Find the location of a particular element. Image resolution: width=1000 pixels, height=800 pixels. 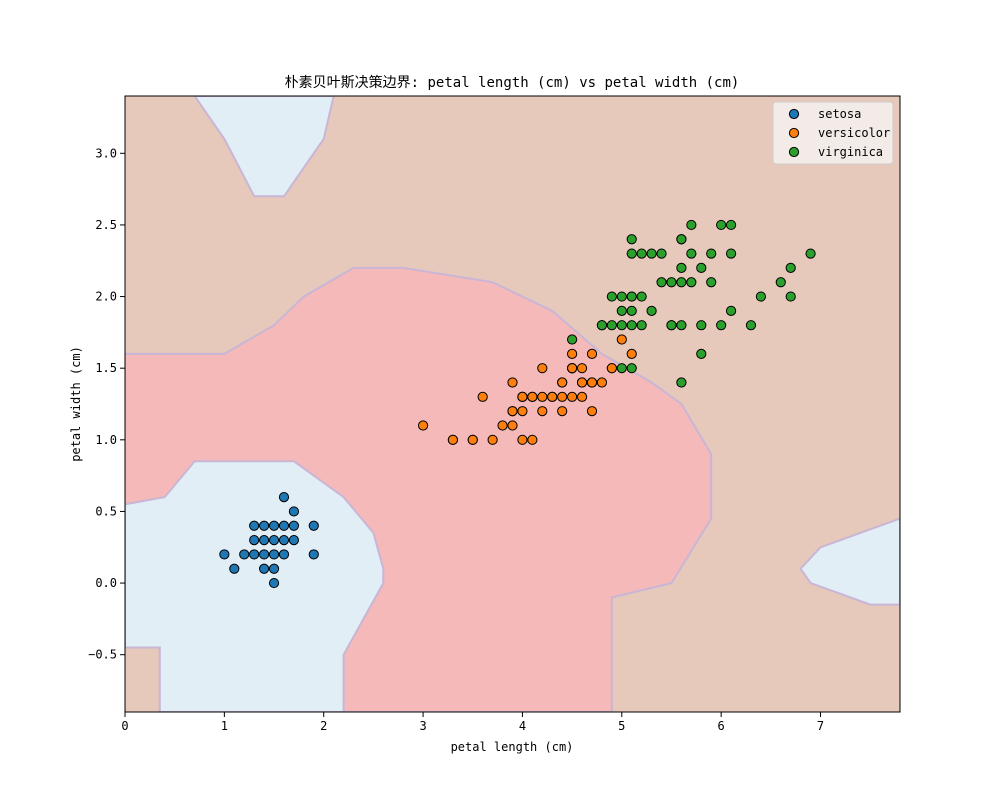

legend: setosa versicolor virginica is located at coordinates (833, 133).